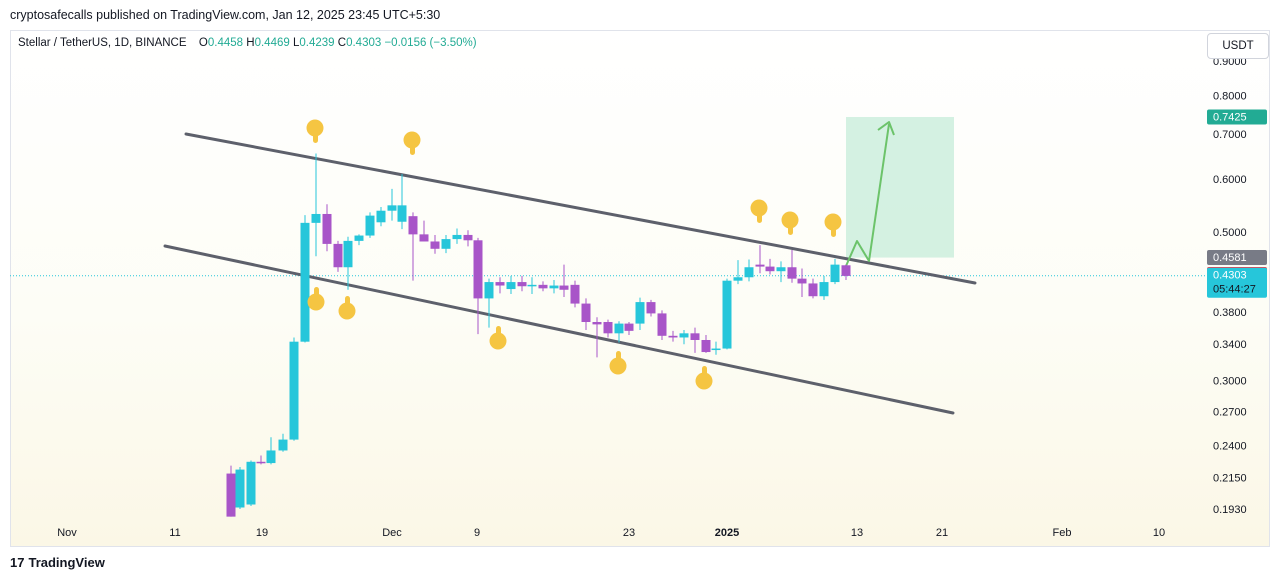 This screenshot has width=1280, height=580. What do you see at coordinates (1230, 313) in the screenshot?
I see `y-tick-label: 0.3800` at bounding box center [1230, 313].